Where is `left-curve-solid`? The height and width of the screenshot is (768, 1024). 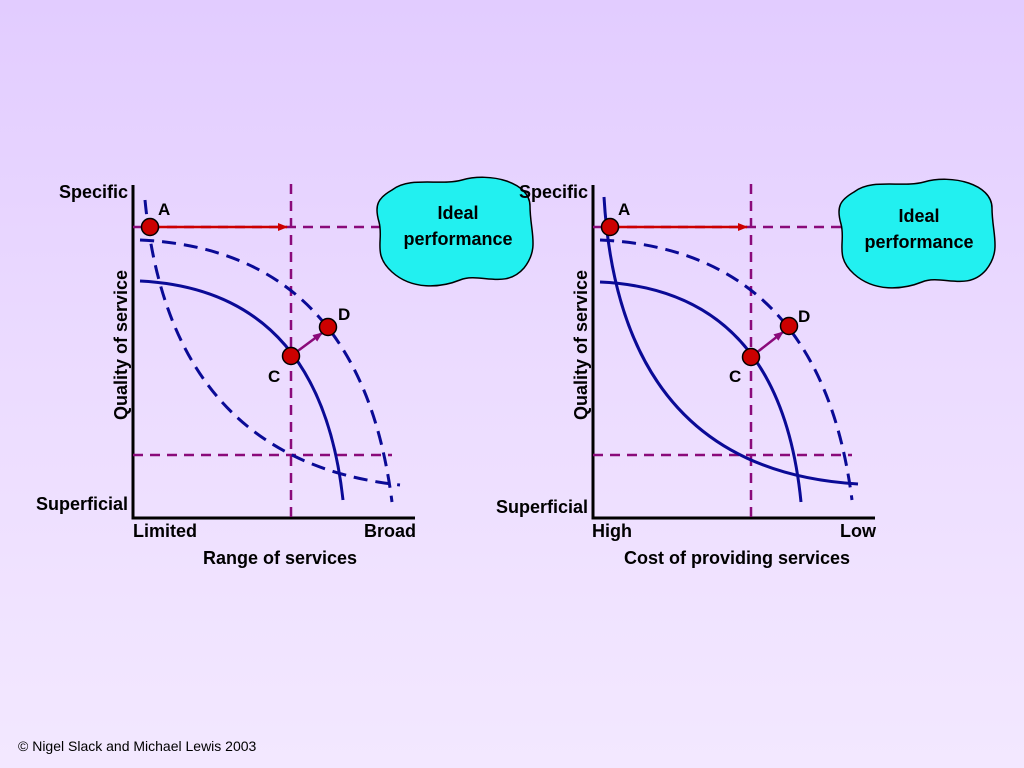 left-curve-solid is located at coordinates (242, 390).